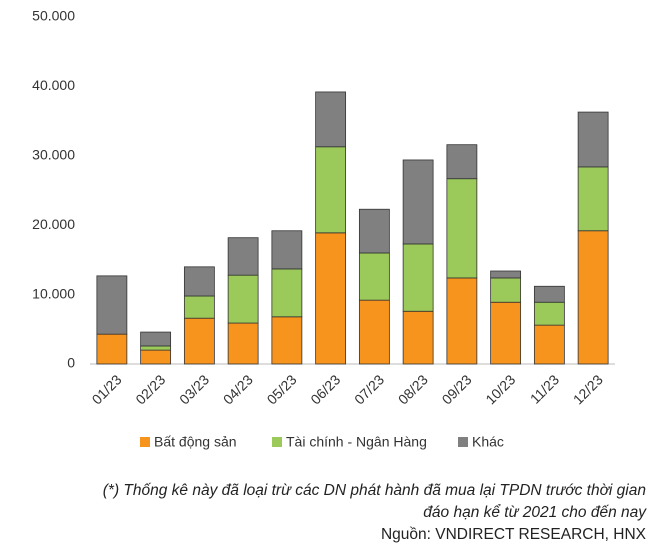 The height and width of the screenshot is (550, 660). What do you see at coordinates (545, 389) in the screenshot?
I see `x-tick-label: 11/23` at bounding box center [545, 389].